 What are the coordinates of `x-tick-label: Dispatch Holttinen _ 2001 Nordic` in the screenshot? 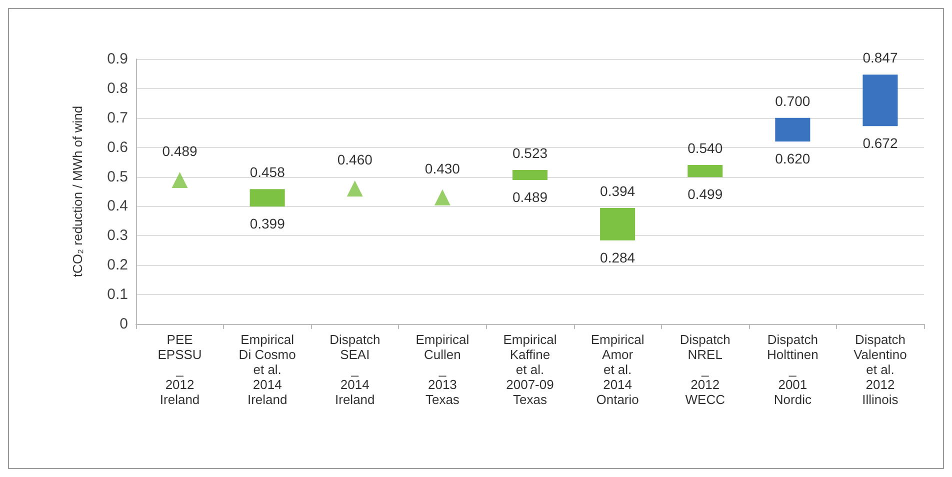 It's located at (792, 369).